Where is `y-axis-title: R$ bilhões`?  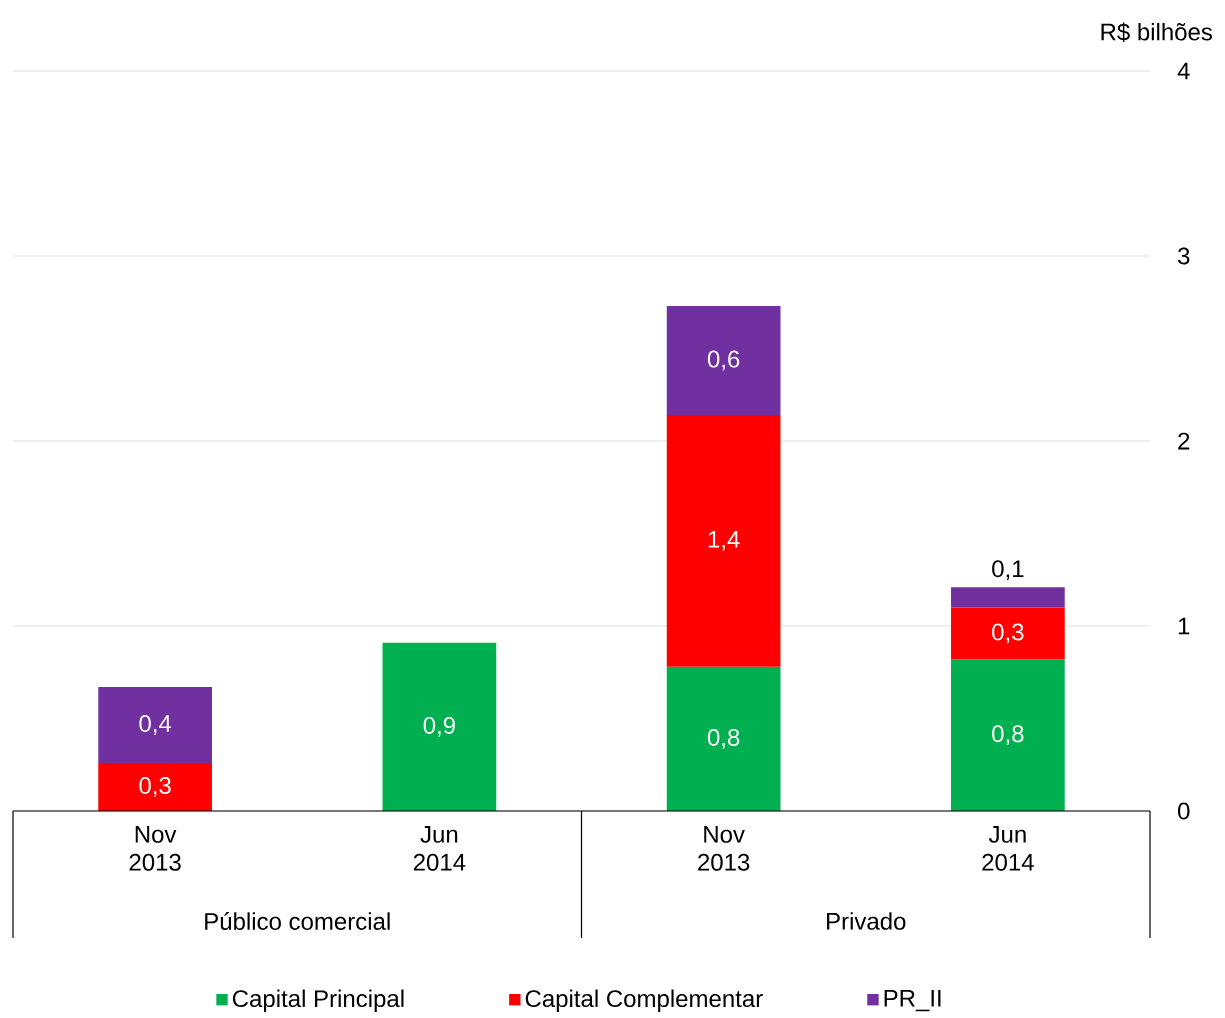 y-axis-title: R$ bilhões is located at coordinates (1157, 32).